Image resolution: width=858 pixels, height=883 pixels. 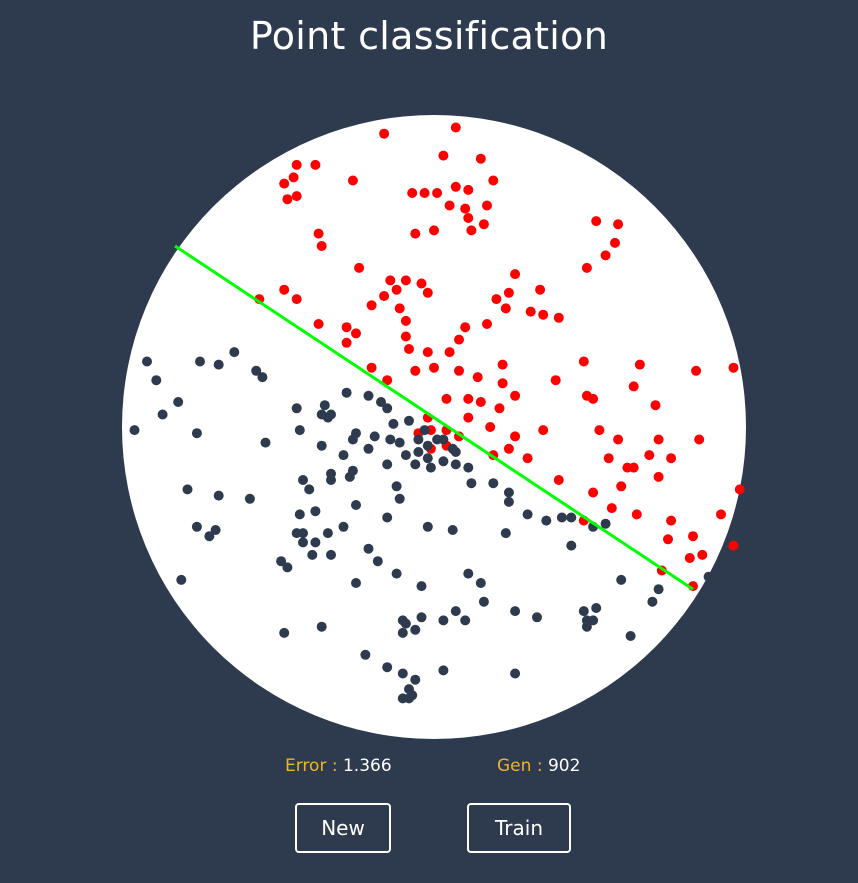 What do you see at coordinates (564, 766) in the screenshot?
I see `gen-value: 902` at bounding box center [564, 766].